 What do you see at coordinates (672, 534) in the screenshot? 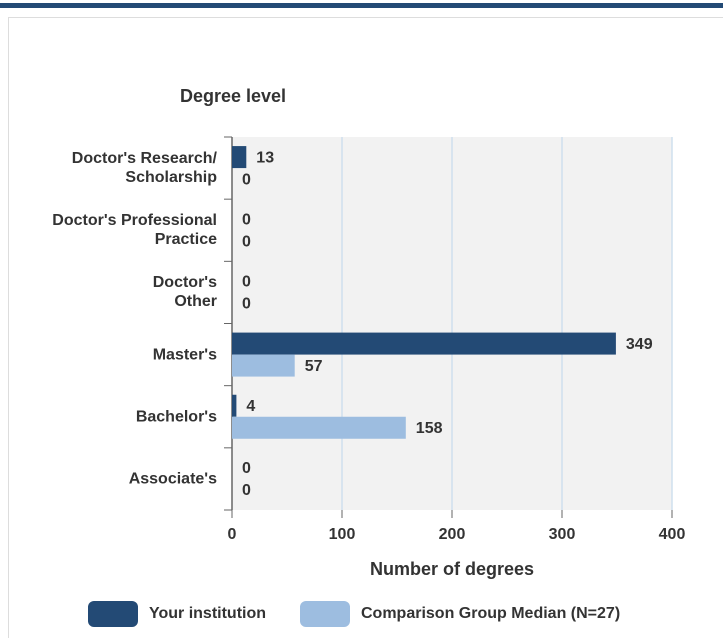
I see `x-tick-label: 400` at bounding box center [672, 534].